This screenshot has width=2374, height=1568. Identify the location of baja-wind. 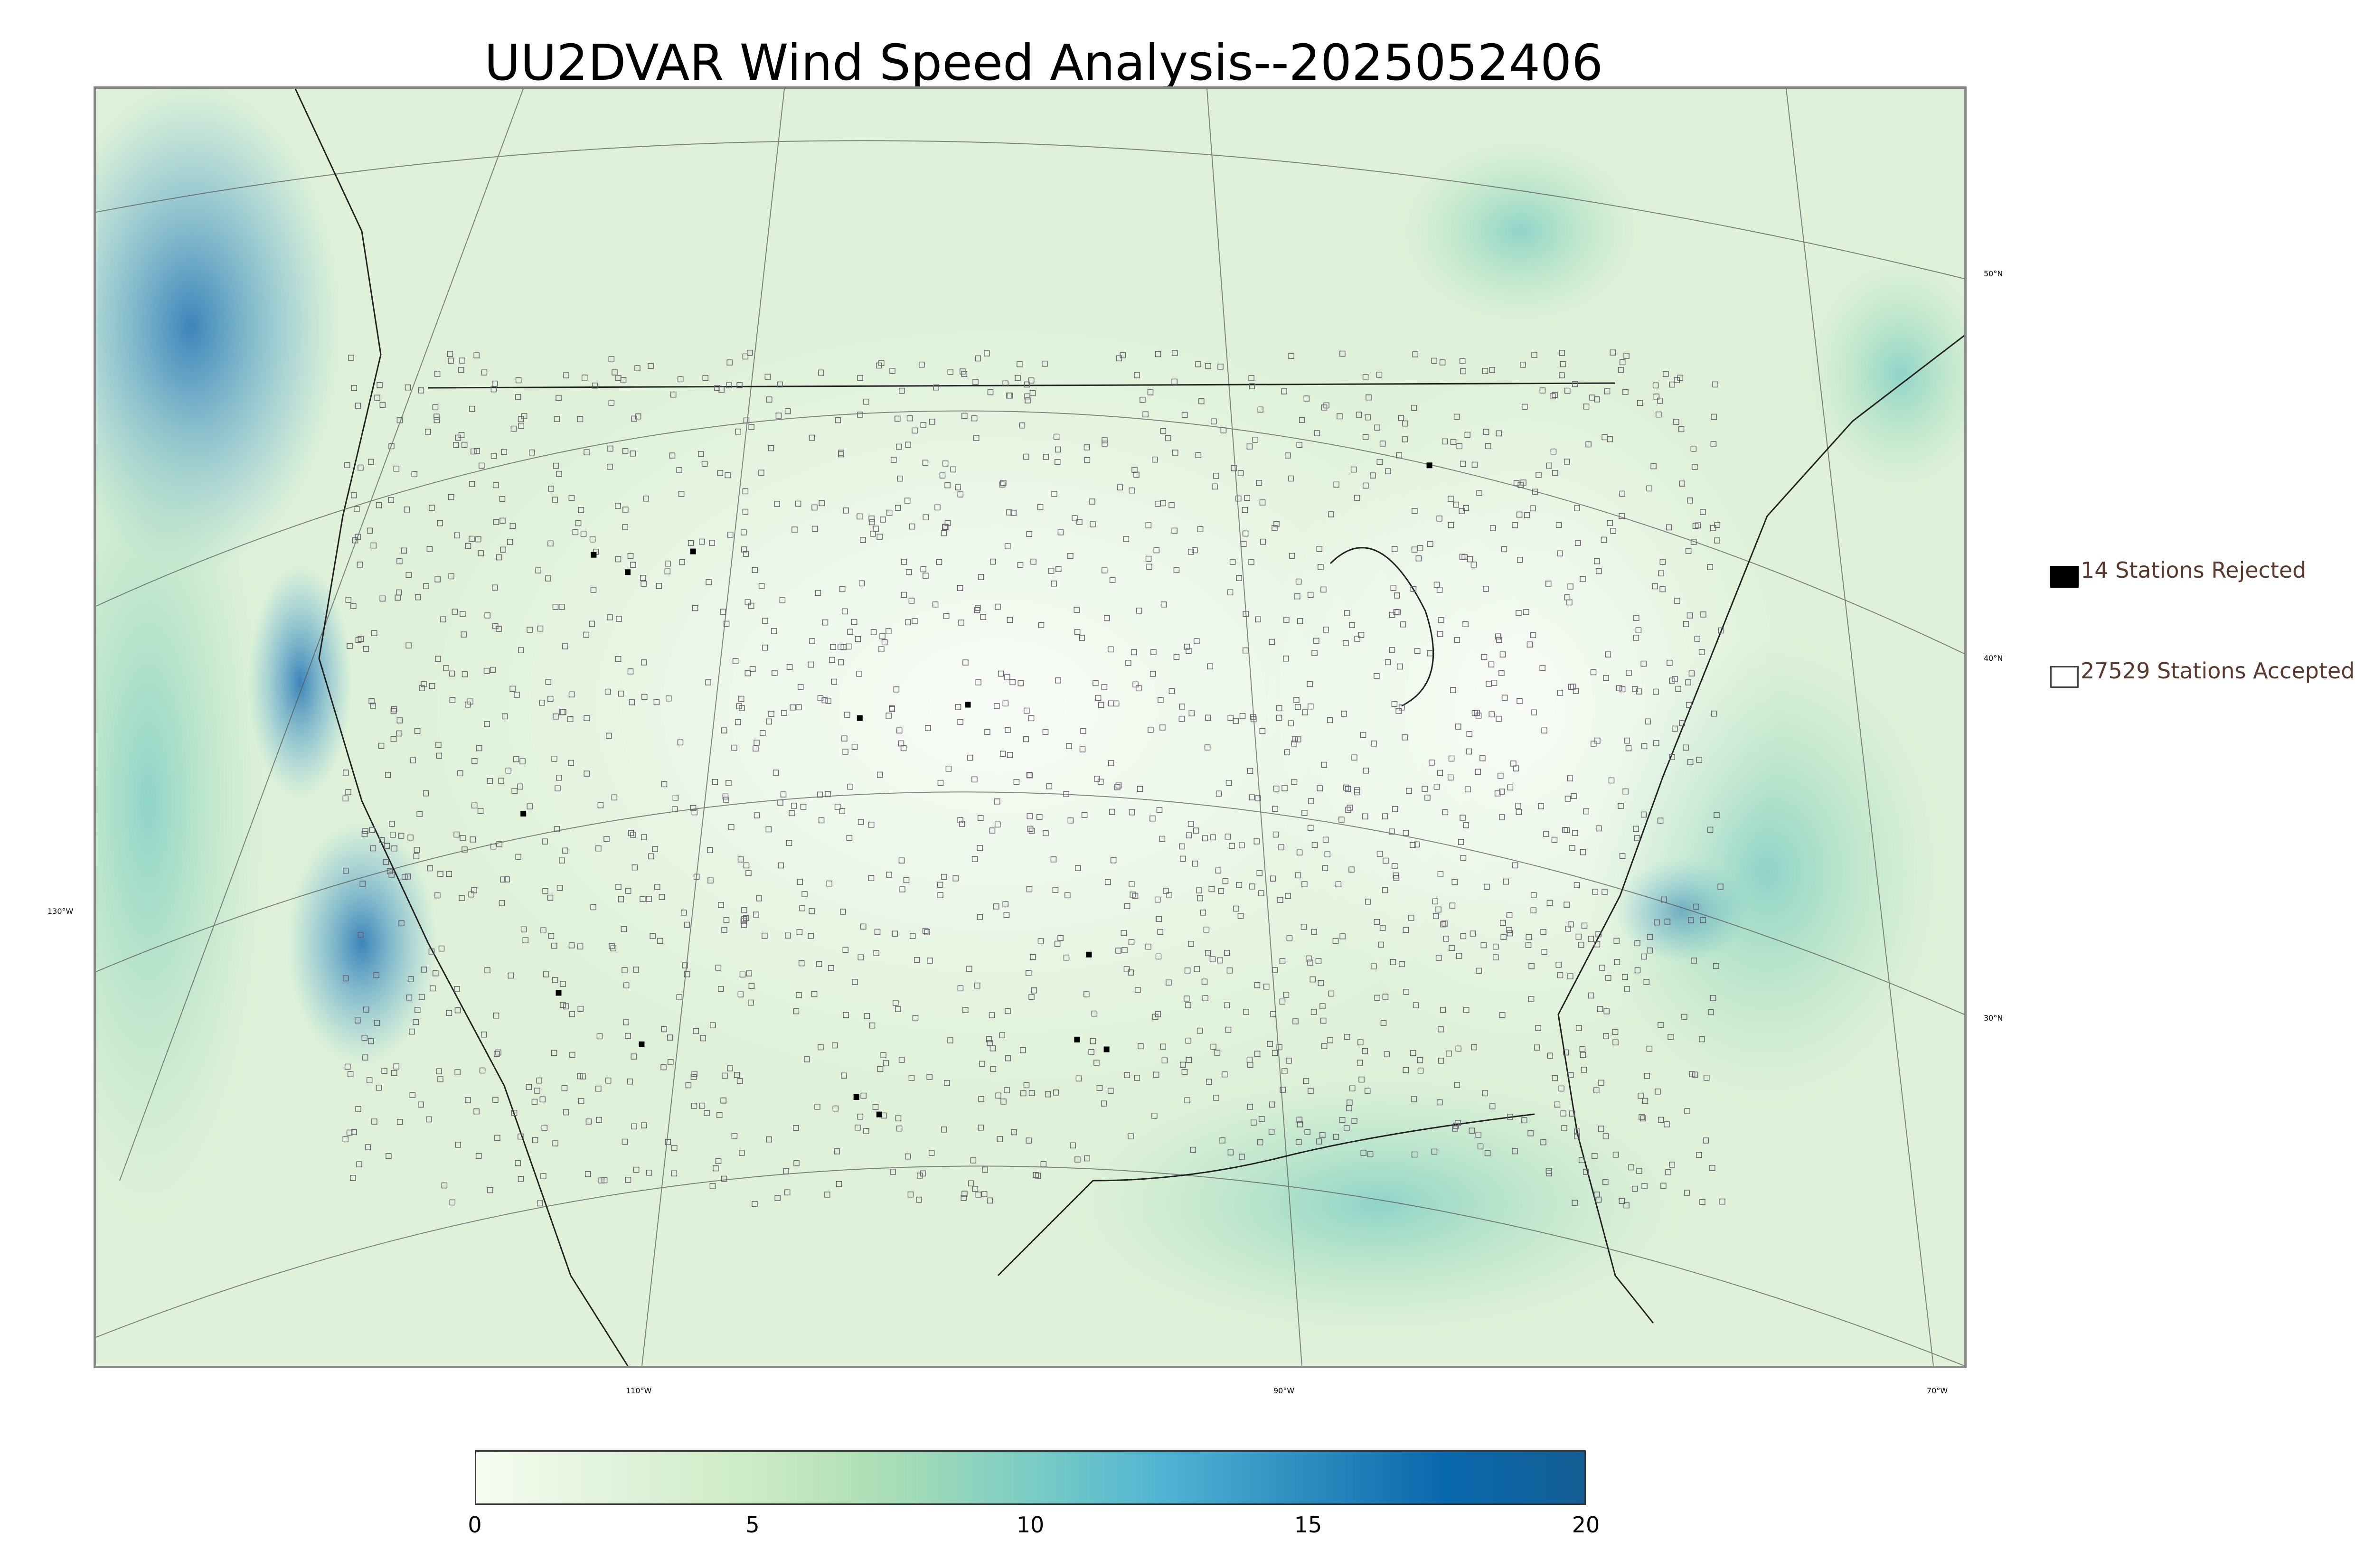
(362, 944).